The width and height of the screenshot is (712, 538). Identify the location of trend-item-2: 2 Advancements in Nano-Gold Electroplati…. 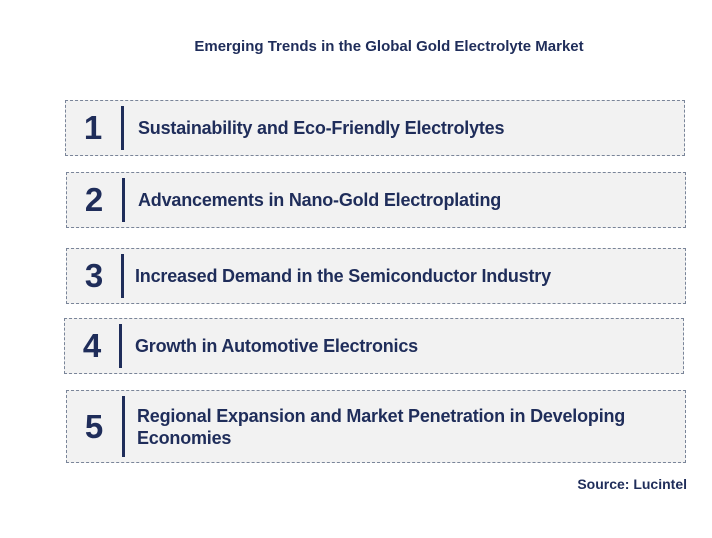
(376, 200).